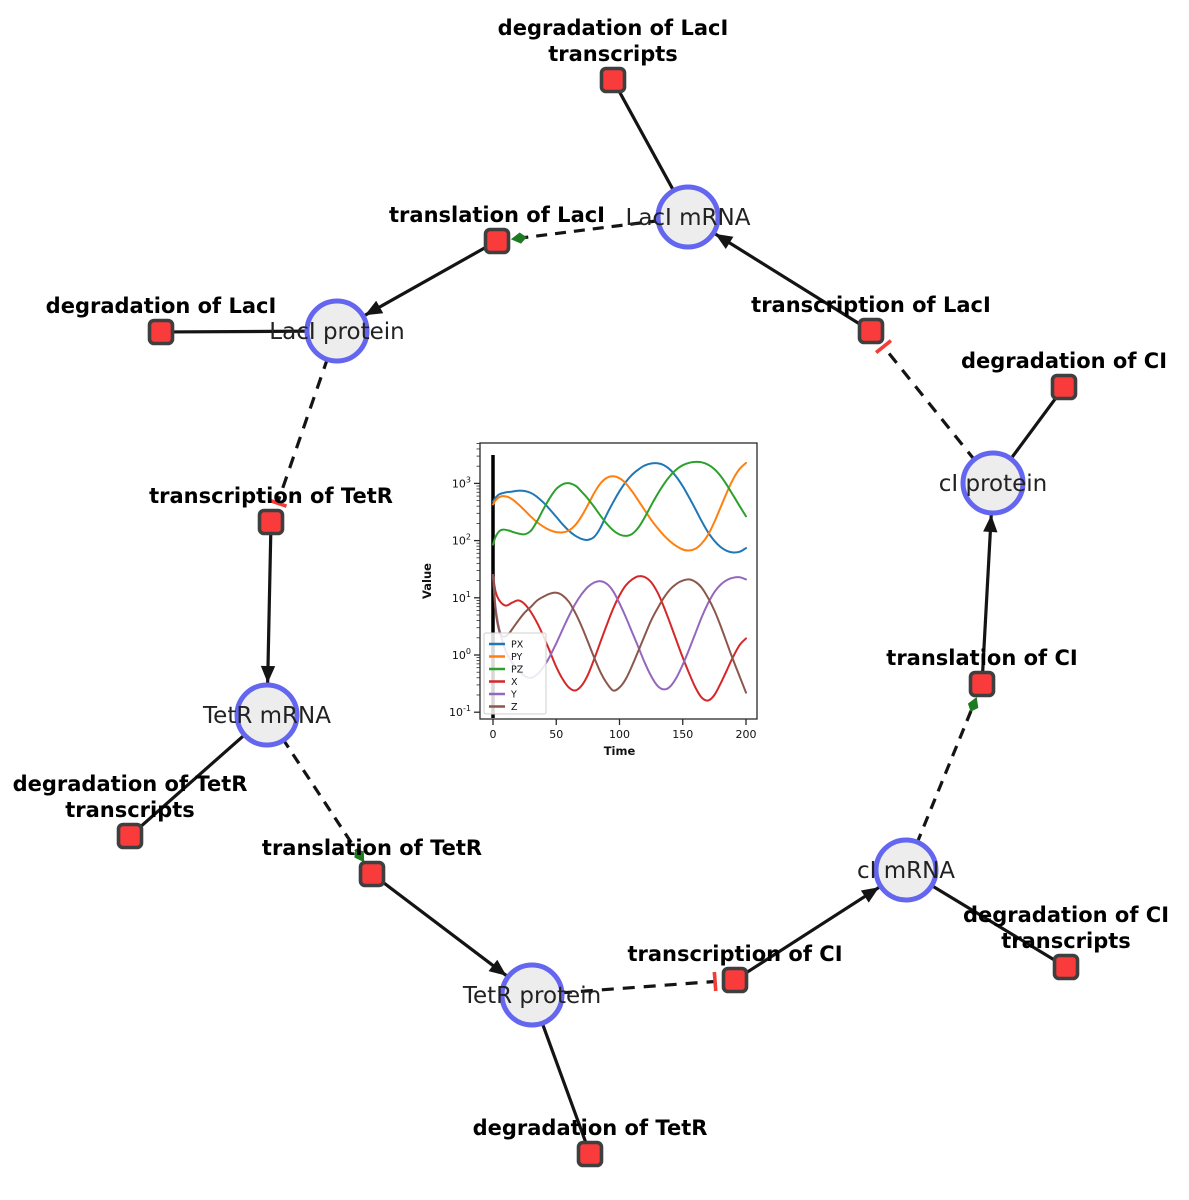  What do you see at coordinates (619, 634) in the screenshot?
I see `series-curve-Z` at bounding box center [619, 634].